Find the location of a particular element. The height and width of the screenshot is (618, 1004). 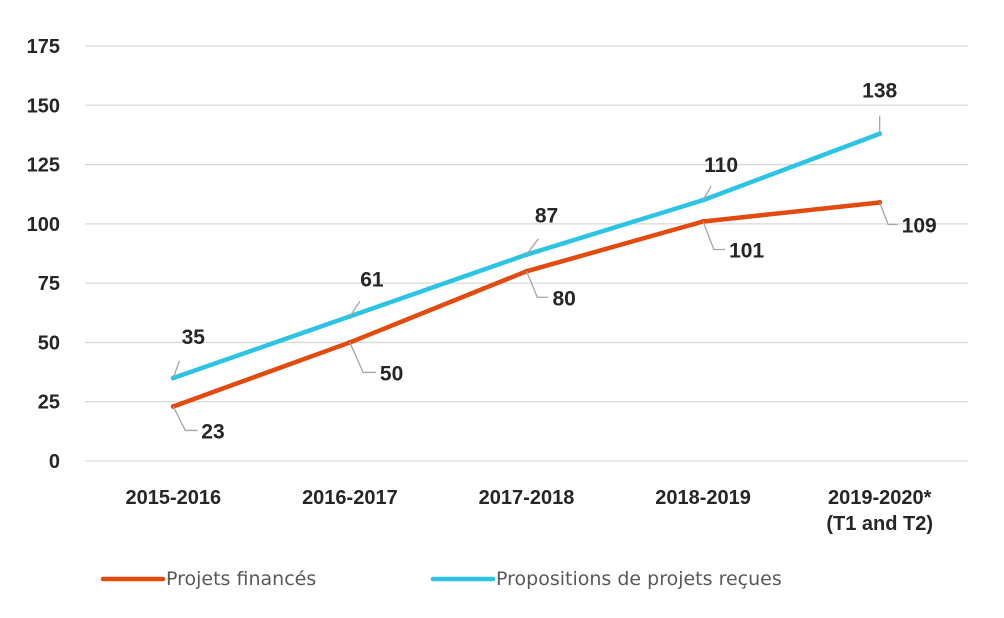

x-tick-label: 2017-2018 is located at coordinates (527, 498).